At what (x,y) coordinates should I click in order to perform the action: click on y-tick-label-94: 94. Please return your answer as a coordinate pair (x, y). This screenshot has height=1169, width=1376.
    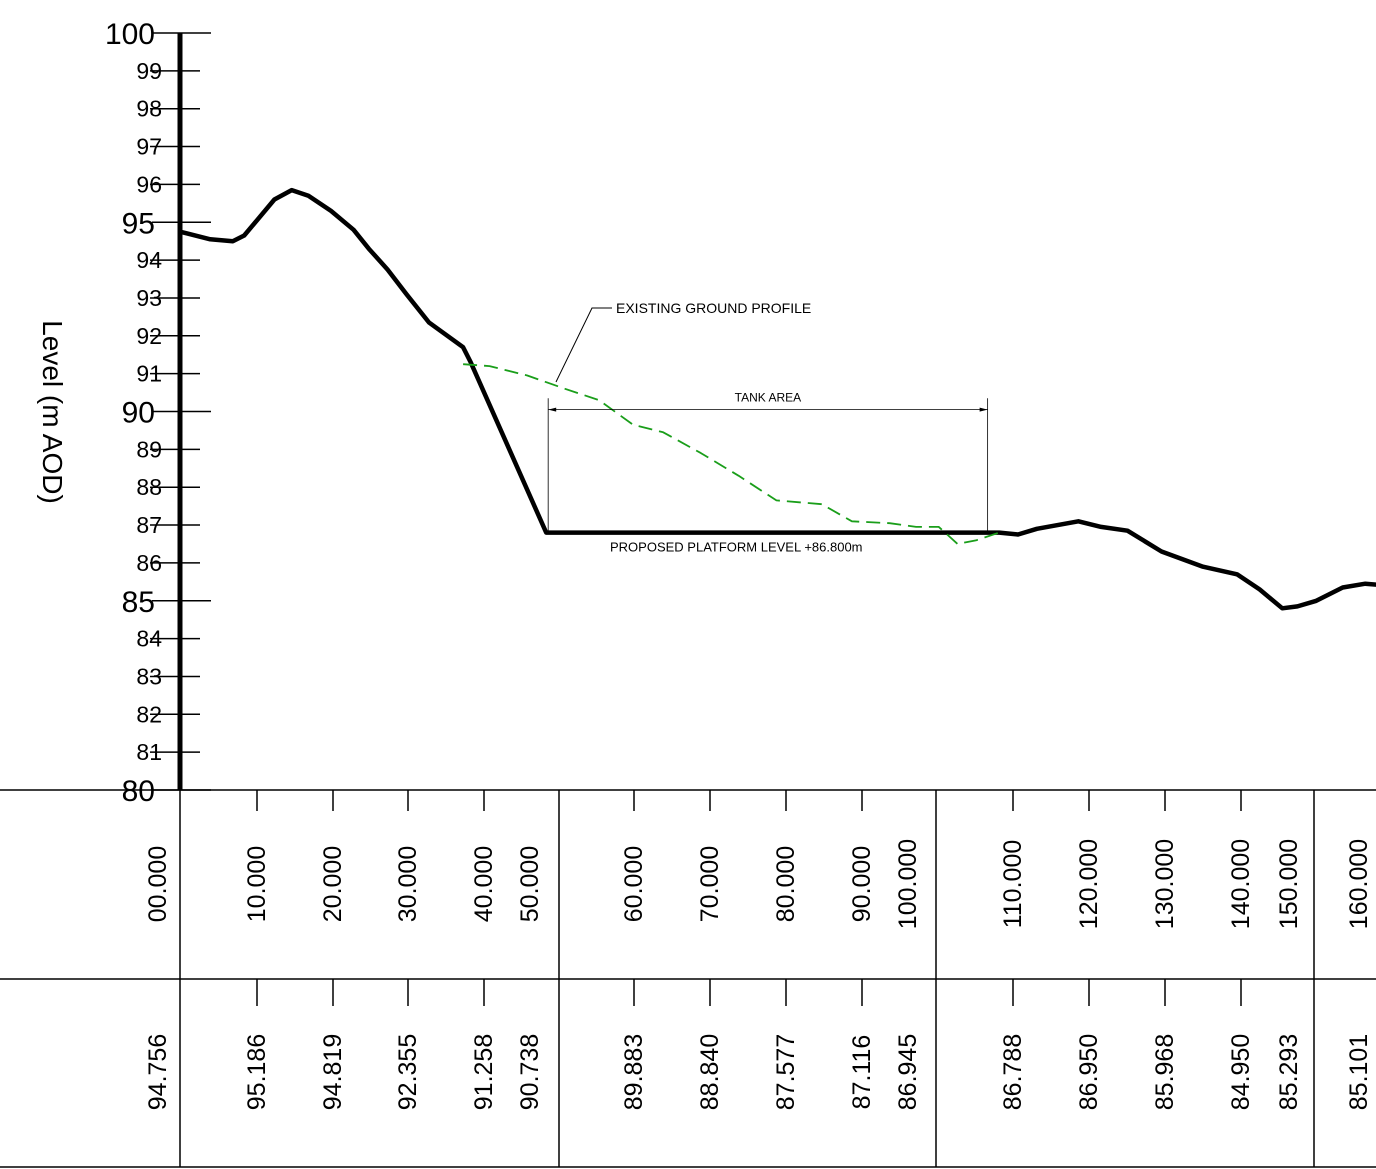
    Looking at the image, I should click on (149, 260).